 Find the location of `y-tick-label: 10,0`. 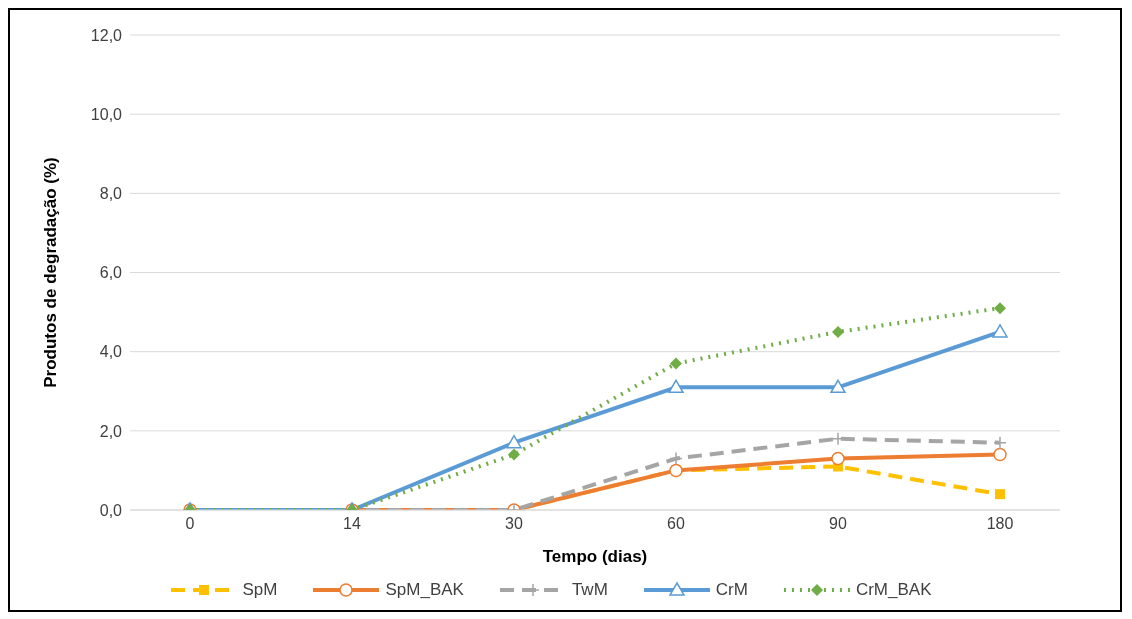

y-tick-label: 10,0 is located at coordinates (106, 114).